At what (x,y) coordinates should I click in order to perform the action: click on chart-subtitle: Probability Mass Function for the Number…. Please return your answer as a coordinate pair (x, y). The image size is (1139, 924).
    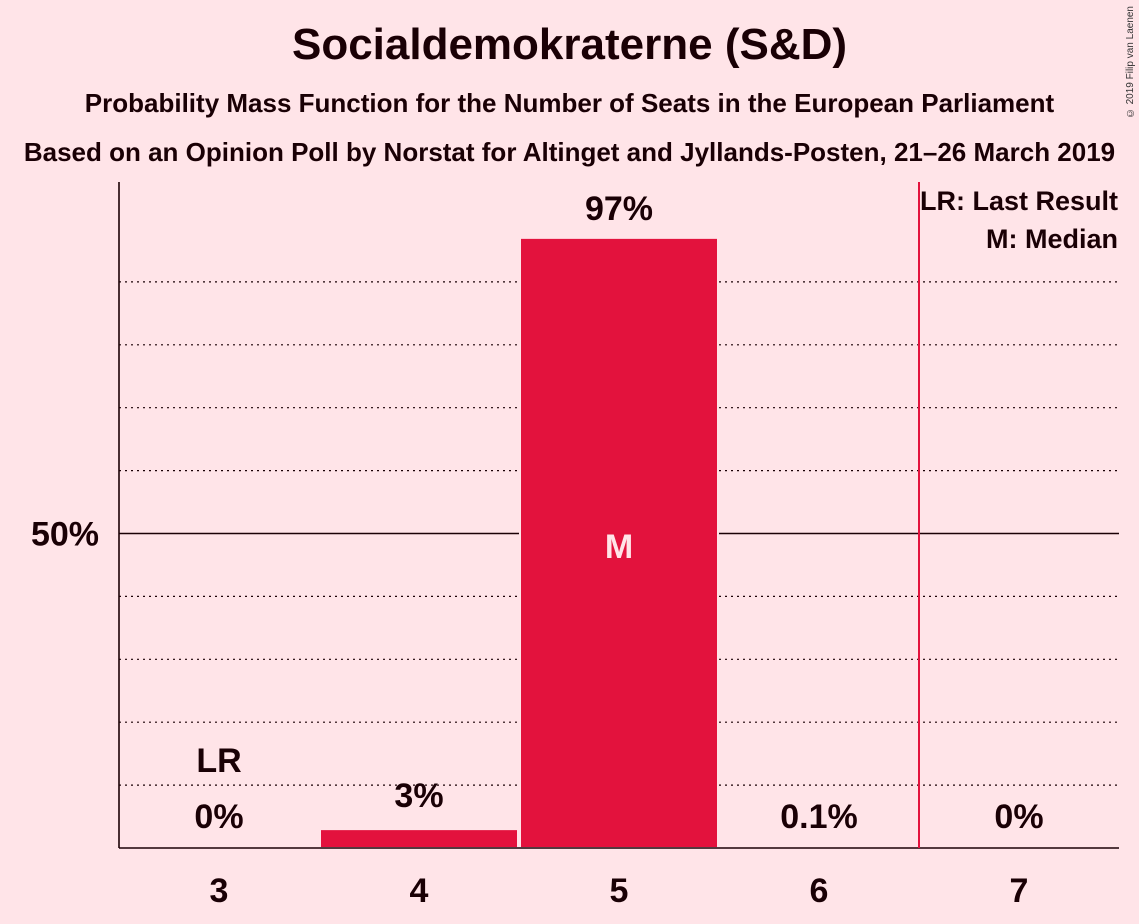
    Looking at the image, I should click on (569, 103).